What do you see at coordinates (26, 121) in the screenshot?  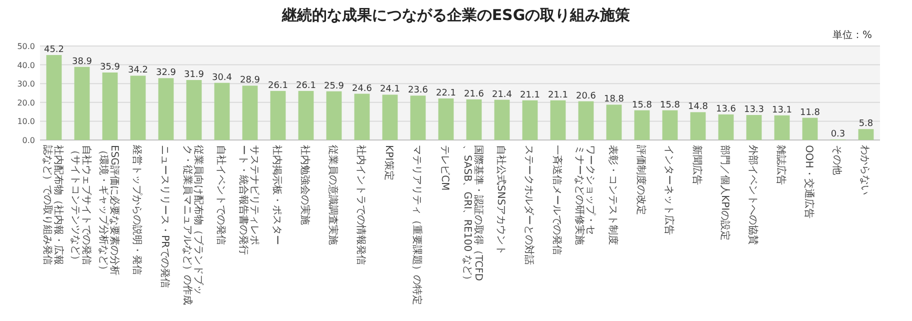 I see `y-tick-label: 10.0` at bounding box center [26, 121].